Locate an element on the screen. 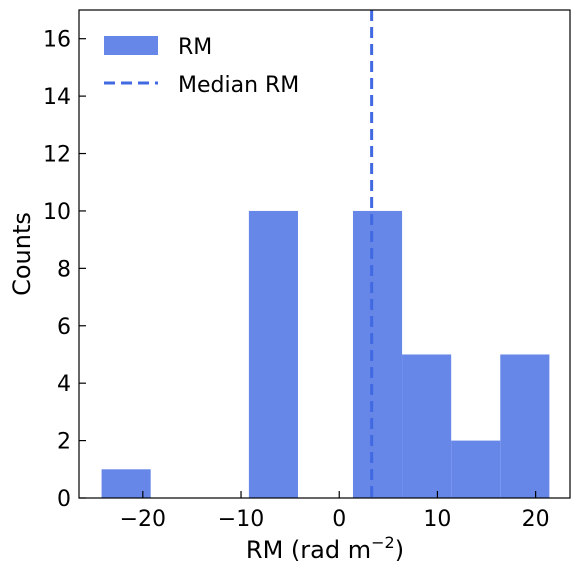 Image resolution: width=581 pixels, height=574 pixels. x-tick-label: 0 is located at coordinates (339, 519).